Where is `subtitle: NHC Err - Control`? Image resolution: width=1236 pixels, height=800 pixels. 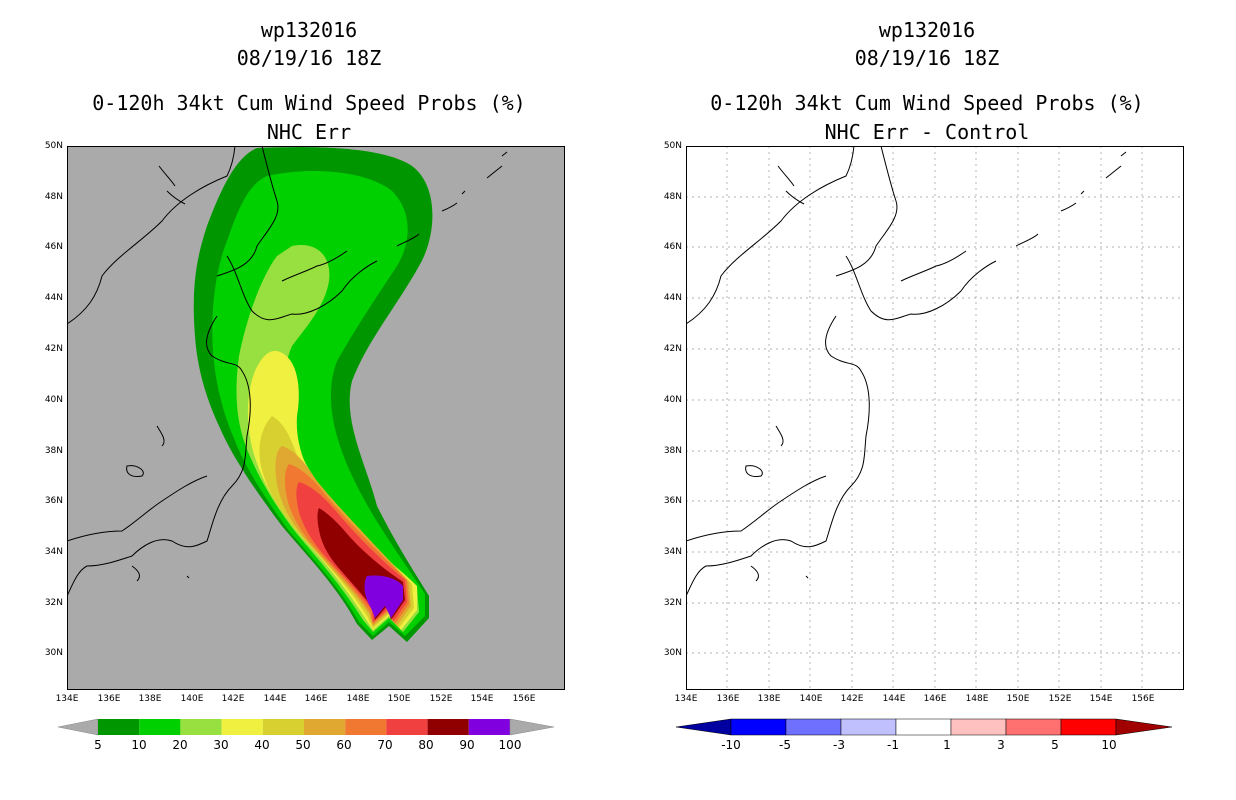 subtitle: NHC Err - Control is located at coordinates (927, 132).